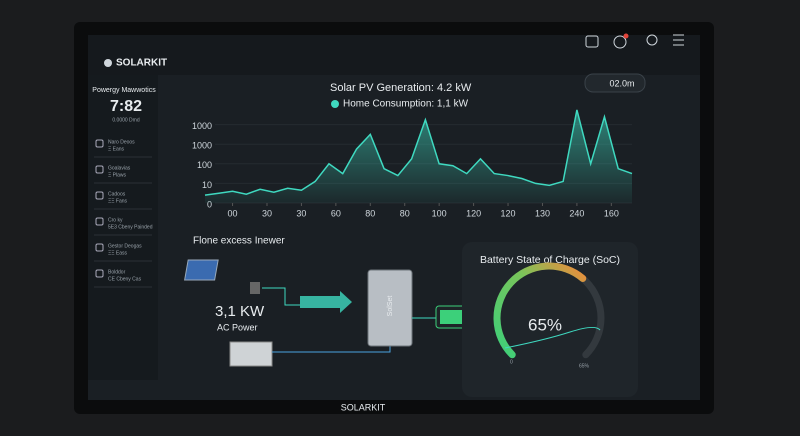 This screenshot has width=800, height=436. What do you see at coordinates (117, 175) in the screenshot?
I see `side-item-sub: Ξ Plaws` at bounding box center [117, 175].